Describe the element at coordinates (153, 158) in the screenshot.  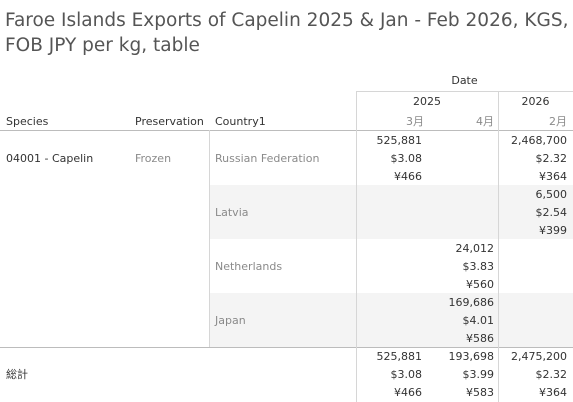
I see `preservation-cell: Frozen` at that location.